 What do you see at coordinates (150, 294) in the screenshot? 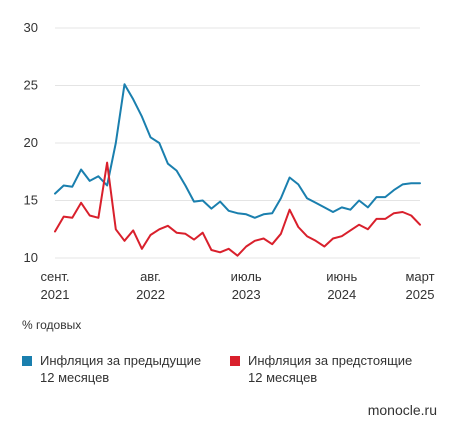
I see `x-tick-label-year: 2022` at bounding box center [150, 294].